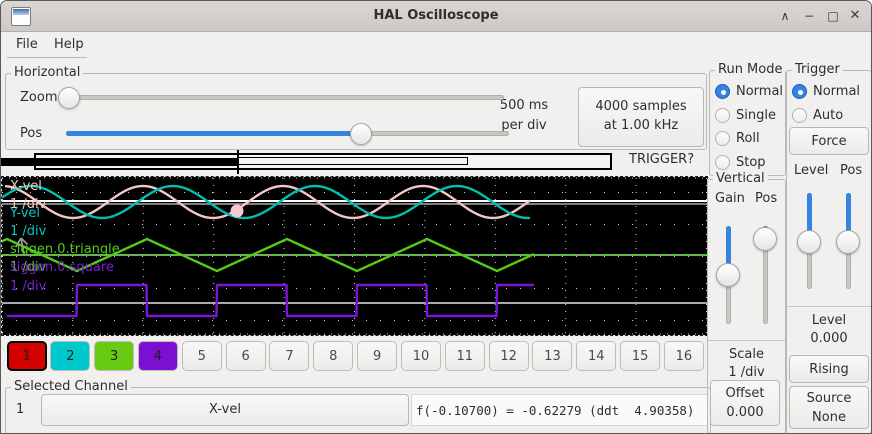 This screenshot has width=872, height=434. I want to click on titlebar: HAL Oscilloscope ∧ − □ ✕, so click(436, 16).